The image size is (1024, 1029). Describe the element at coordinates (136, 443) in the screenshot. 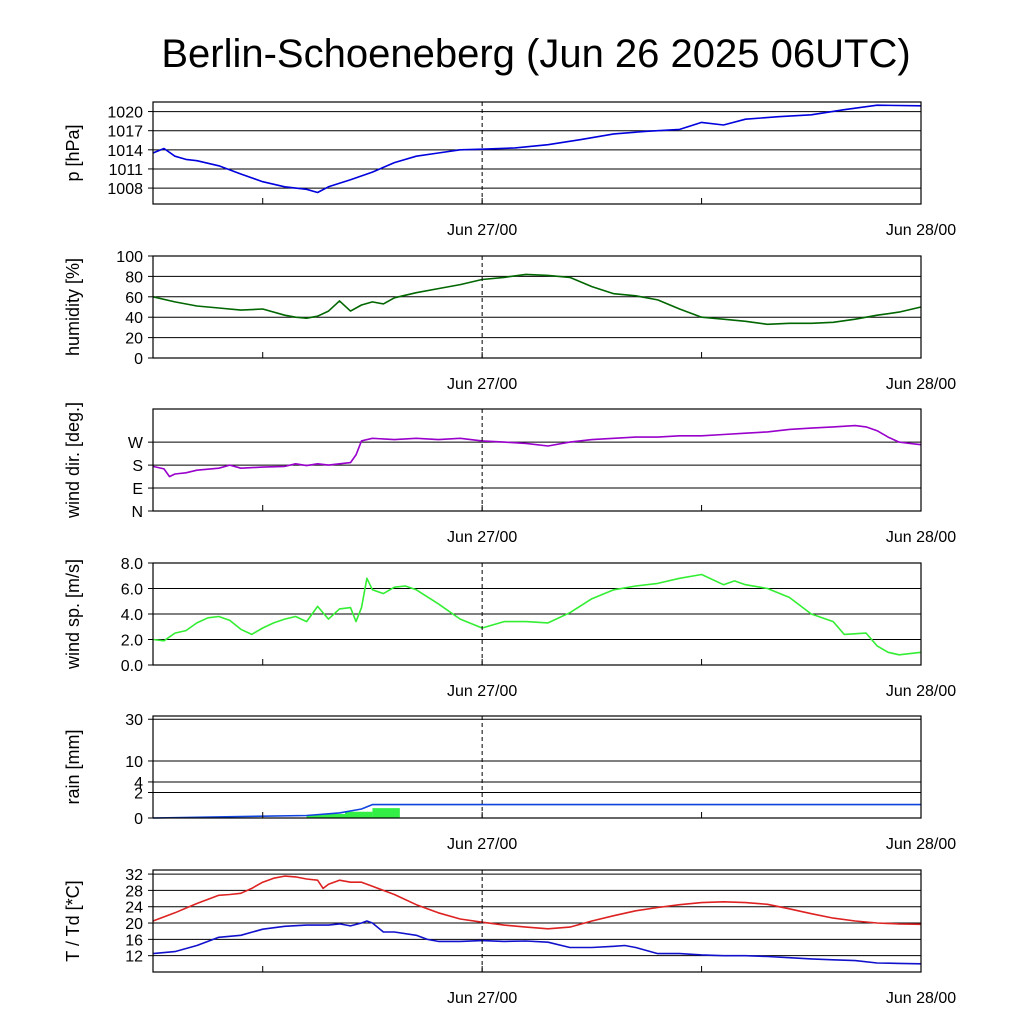

I see `y-tick-label-wind_dir-3: W` at that location.